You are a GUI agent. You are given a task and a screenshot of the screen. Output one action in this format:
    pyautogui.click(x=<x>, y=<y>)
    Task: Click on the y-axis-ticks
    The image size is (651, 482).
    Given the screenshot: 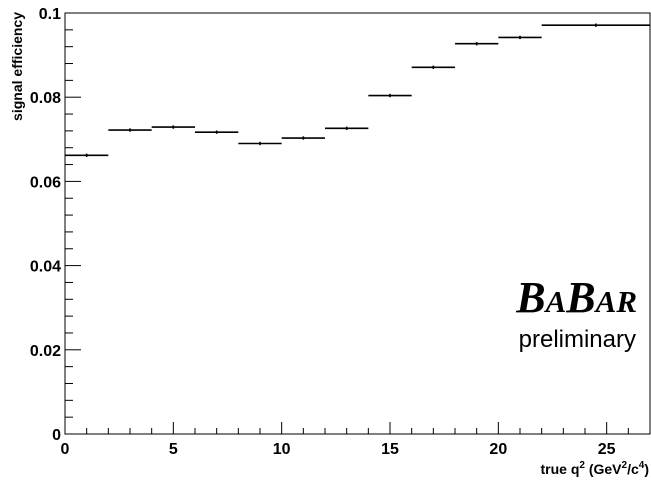 What is the action you would take?
    pyautogui.click(x=73, y=223)
    